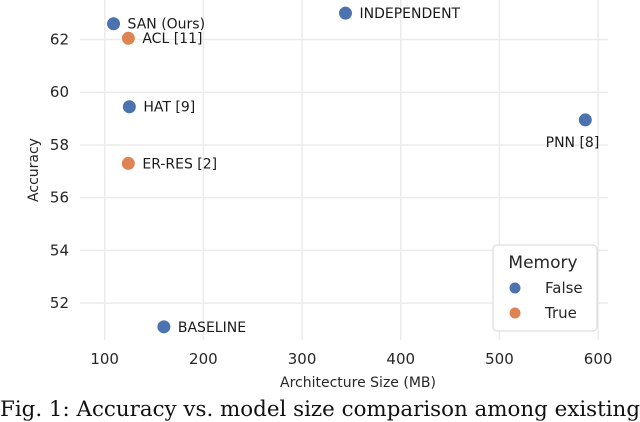 The width and height of the screenshot is (640, 422). I want to click on legend: Memory False True, so click(545, 288).